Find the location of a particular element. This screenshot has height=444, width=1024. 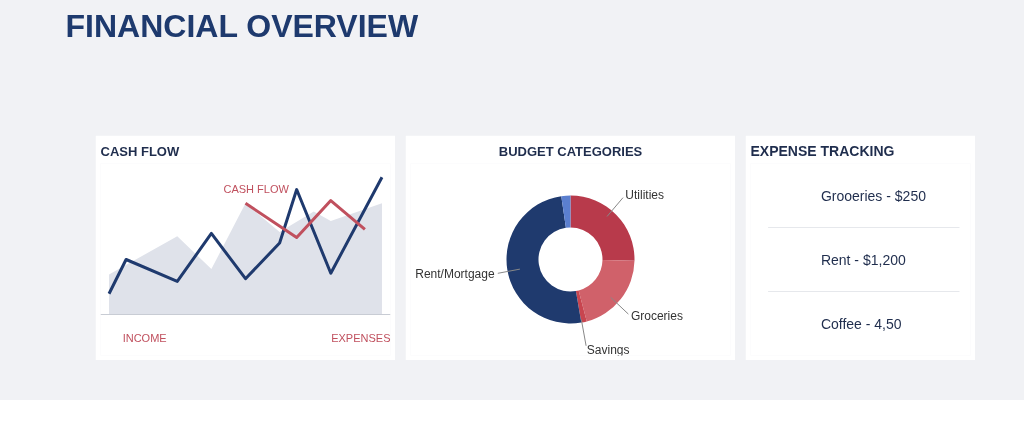

text: EXPENSES is located at coordinates (361, 337).